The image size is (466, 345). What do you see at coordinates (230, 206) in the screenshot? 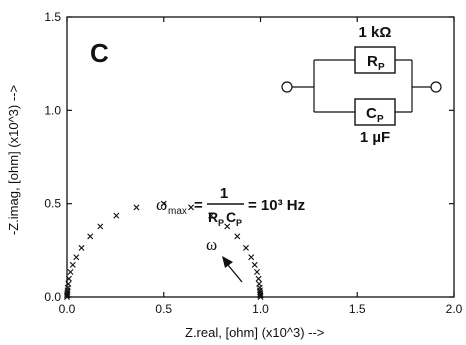
I see `omega-max-equation: ω max = 1 R P C P = 10³ Hz` at bounding box center [230, 206].